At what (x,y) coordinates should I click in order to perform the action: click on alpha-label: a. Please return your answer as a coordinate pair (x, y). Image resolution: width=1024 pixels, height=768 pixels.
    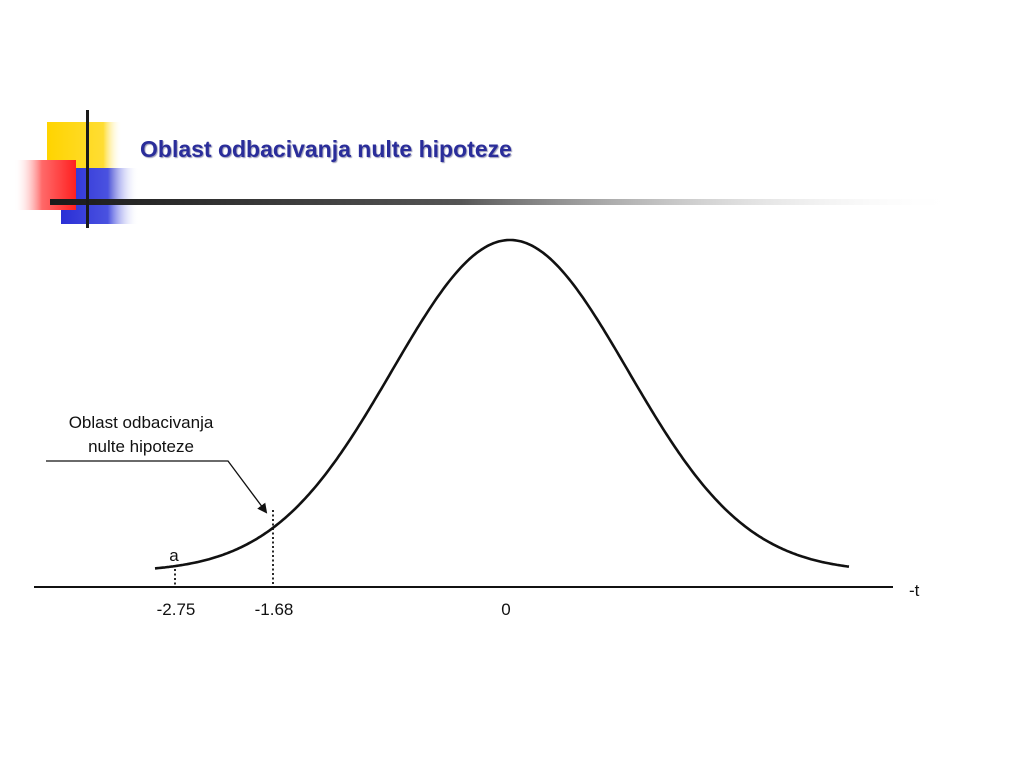
    Looking at the image, I should click on (174, 555).